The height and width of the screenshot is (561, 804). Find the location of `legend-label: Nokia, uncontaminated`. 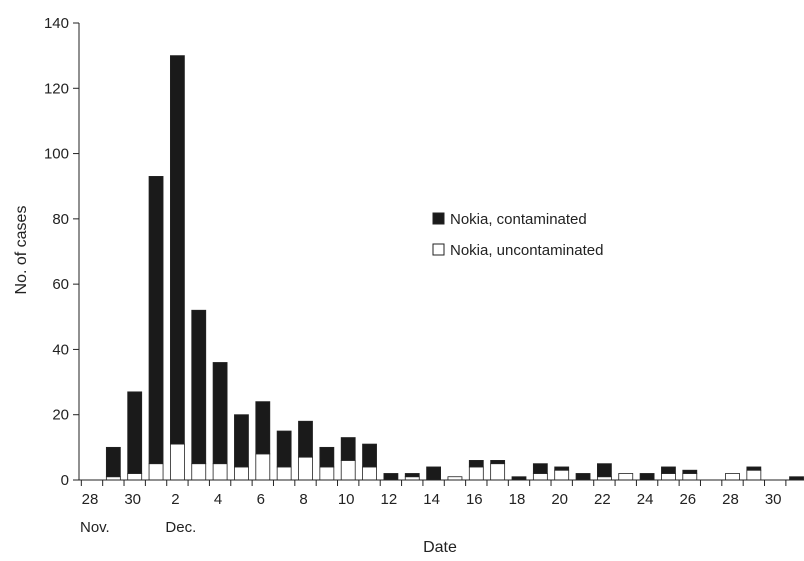

legend-label: Nokia, uncontaminated is located at coordinates (526, 250).